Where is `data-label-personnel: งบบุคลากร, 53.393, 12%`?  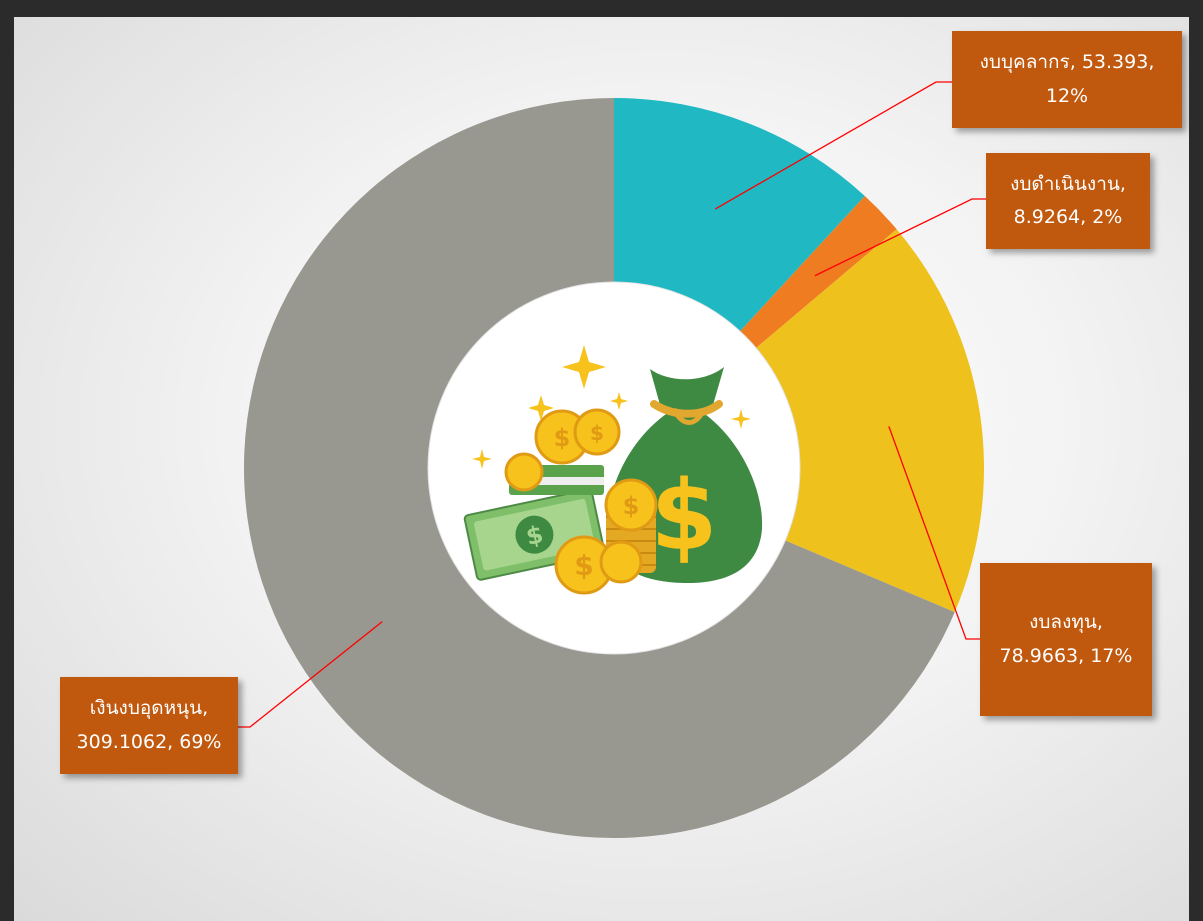 data-label-personnel: งบบุคลากร, 53.393, 12% is located at coordinates (1067, 79).